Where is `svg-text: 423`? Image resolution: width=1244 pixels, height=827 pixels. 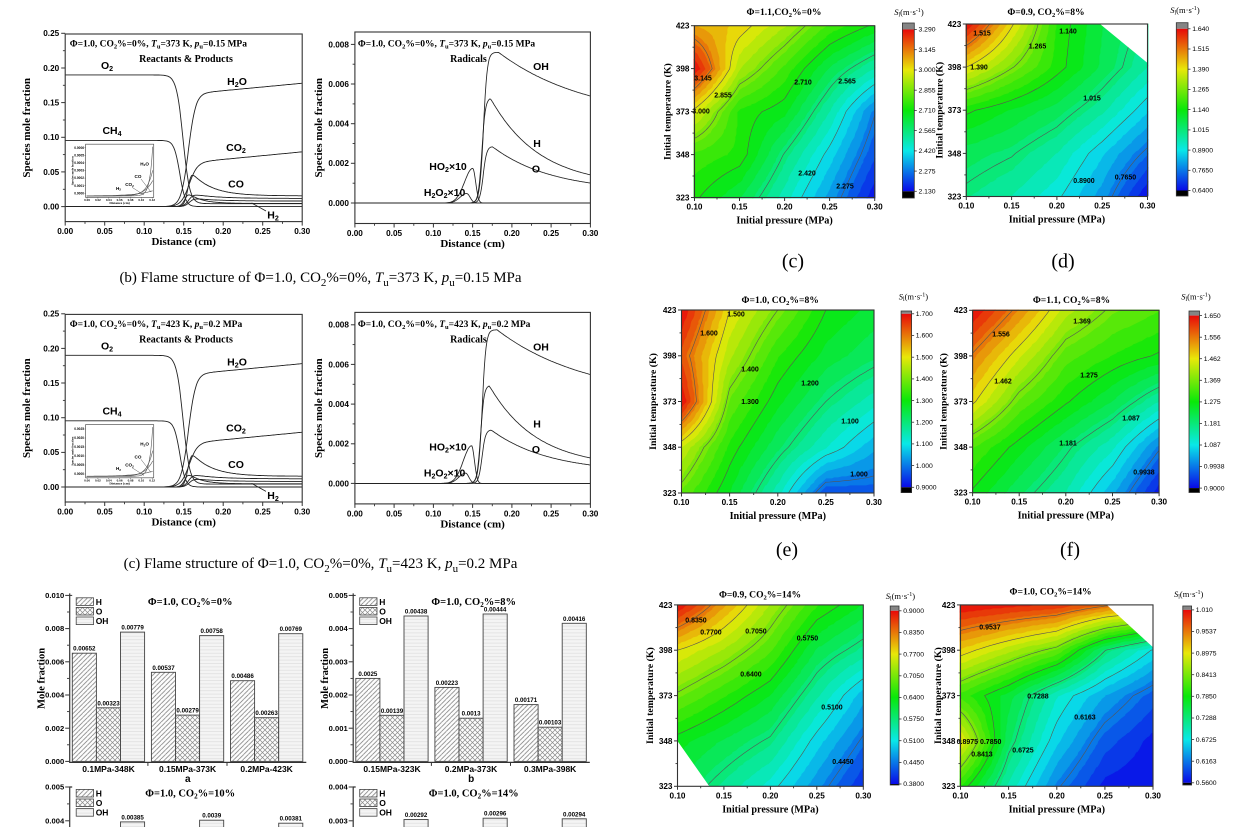
svg-text: 423 is located at coordinates (666, 605).